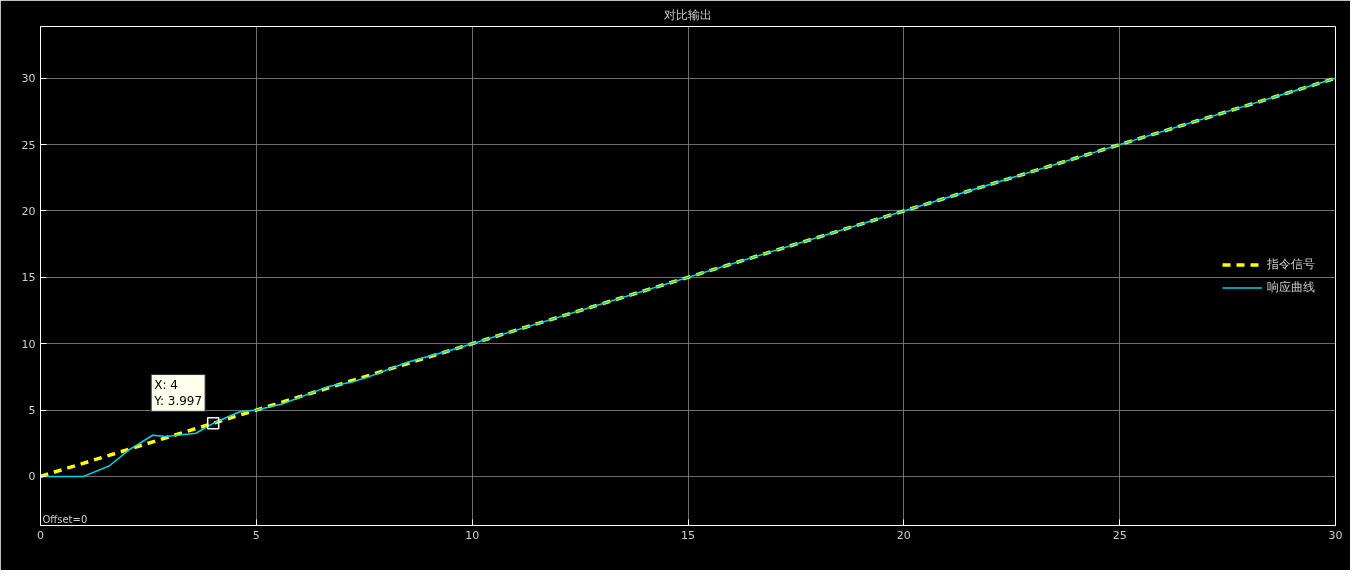 This screenshot has width=1358, height=576. What do you see at coordinates (28, 344) in the screenshot?
I see `y-tick-label: 10` at bounding box center [28, 344].